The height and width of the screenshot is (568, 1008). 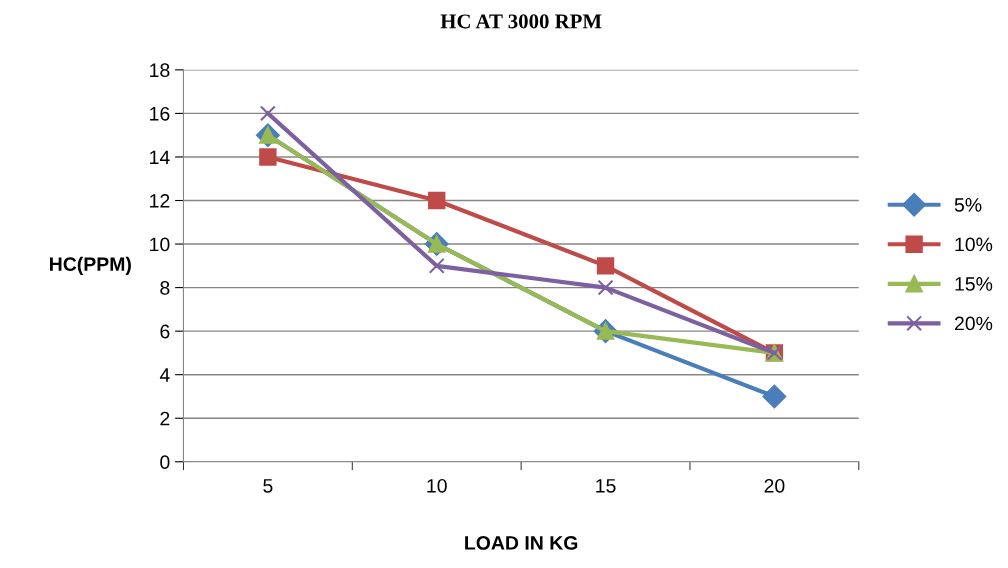 What do you see at coordinates (268, 486) in the screenshot?
I see `x-tick-label: 5` at bounding box center [268, 486].